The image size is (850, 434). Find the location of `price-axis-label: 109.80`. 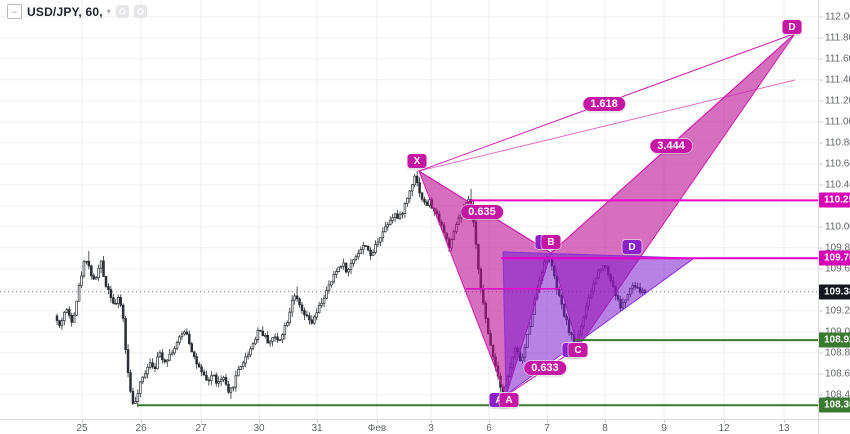

price-axis-label: 109.80 is located at coordinates (834, 247).